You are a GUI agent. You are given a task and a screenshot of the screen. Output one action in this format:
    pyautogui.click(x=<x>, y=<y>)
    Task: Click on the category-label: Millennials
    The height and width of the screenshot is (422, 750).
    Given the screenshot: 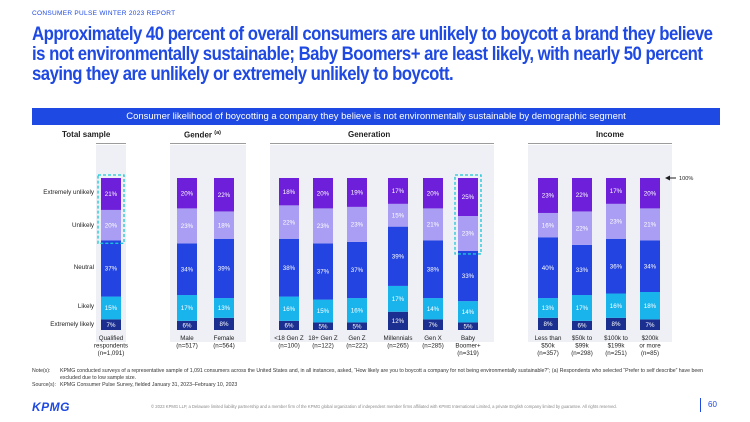 What is the action you would take?
    pyautogui.click(x=398, y=338)
    